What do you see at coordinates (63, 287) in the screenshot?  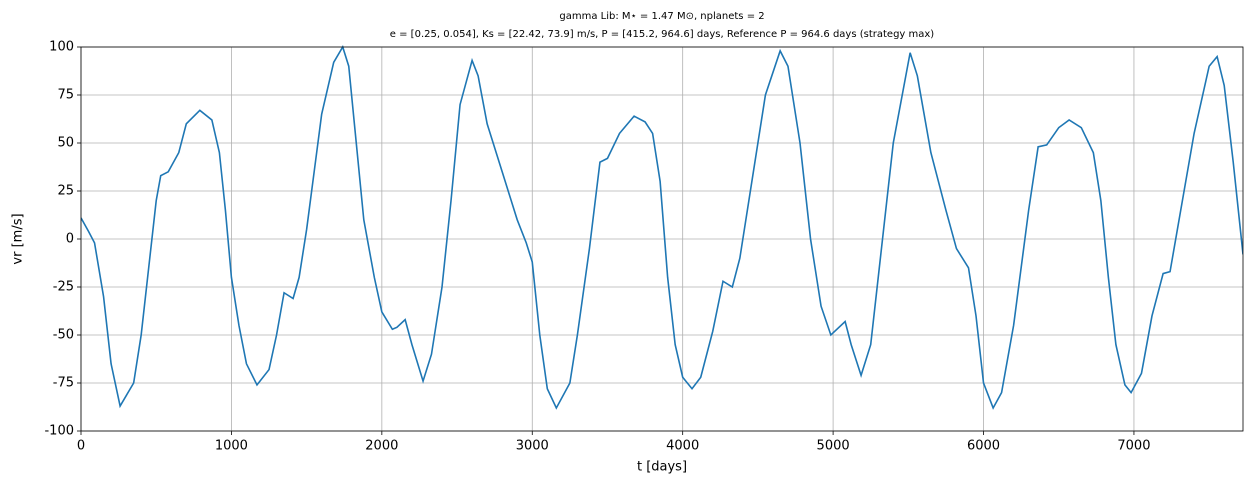 I see `y-tick-label: -25` at bounding box center [63, 287].